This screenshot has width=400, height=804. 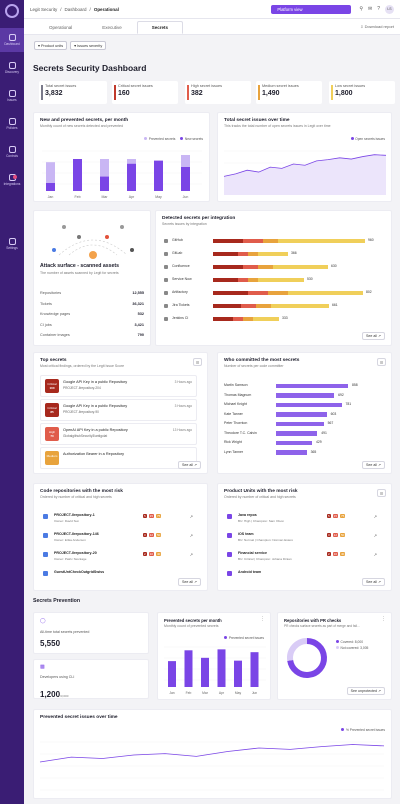 What do you see at coordinates (12, 152) in the screenshot?
I see `sidebar-item-controls: Controls` at bounding box center [12, 152].